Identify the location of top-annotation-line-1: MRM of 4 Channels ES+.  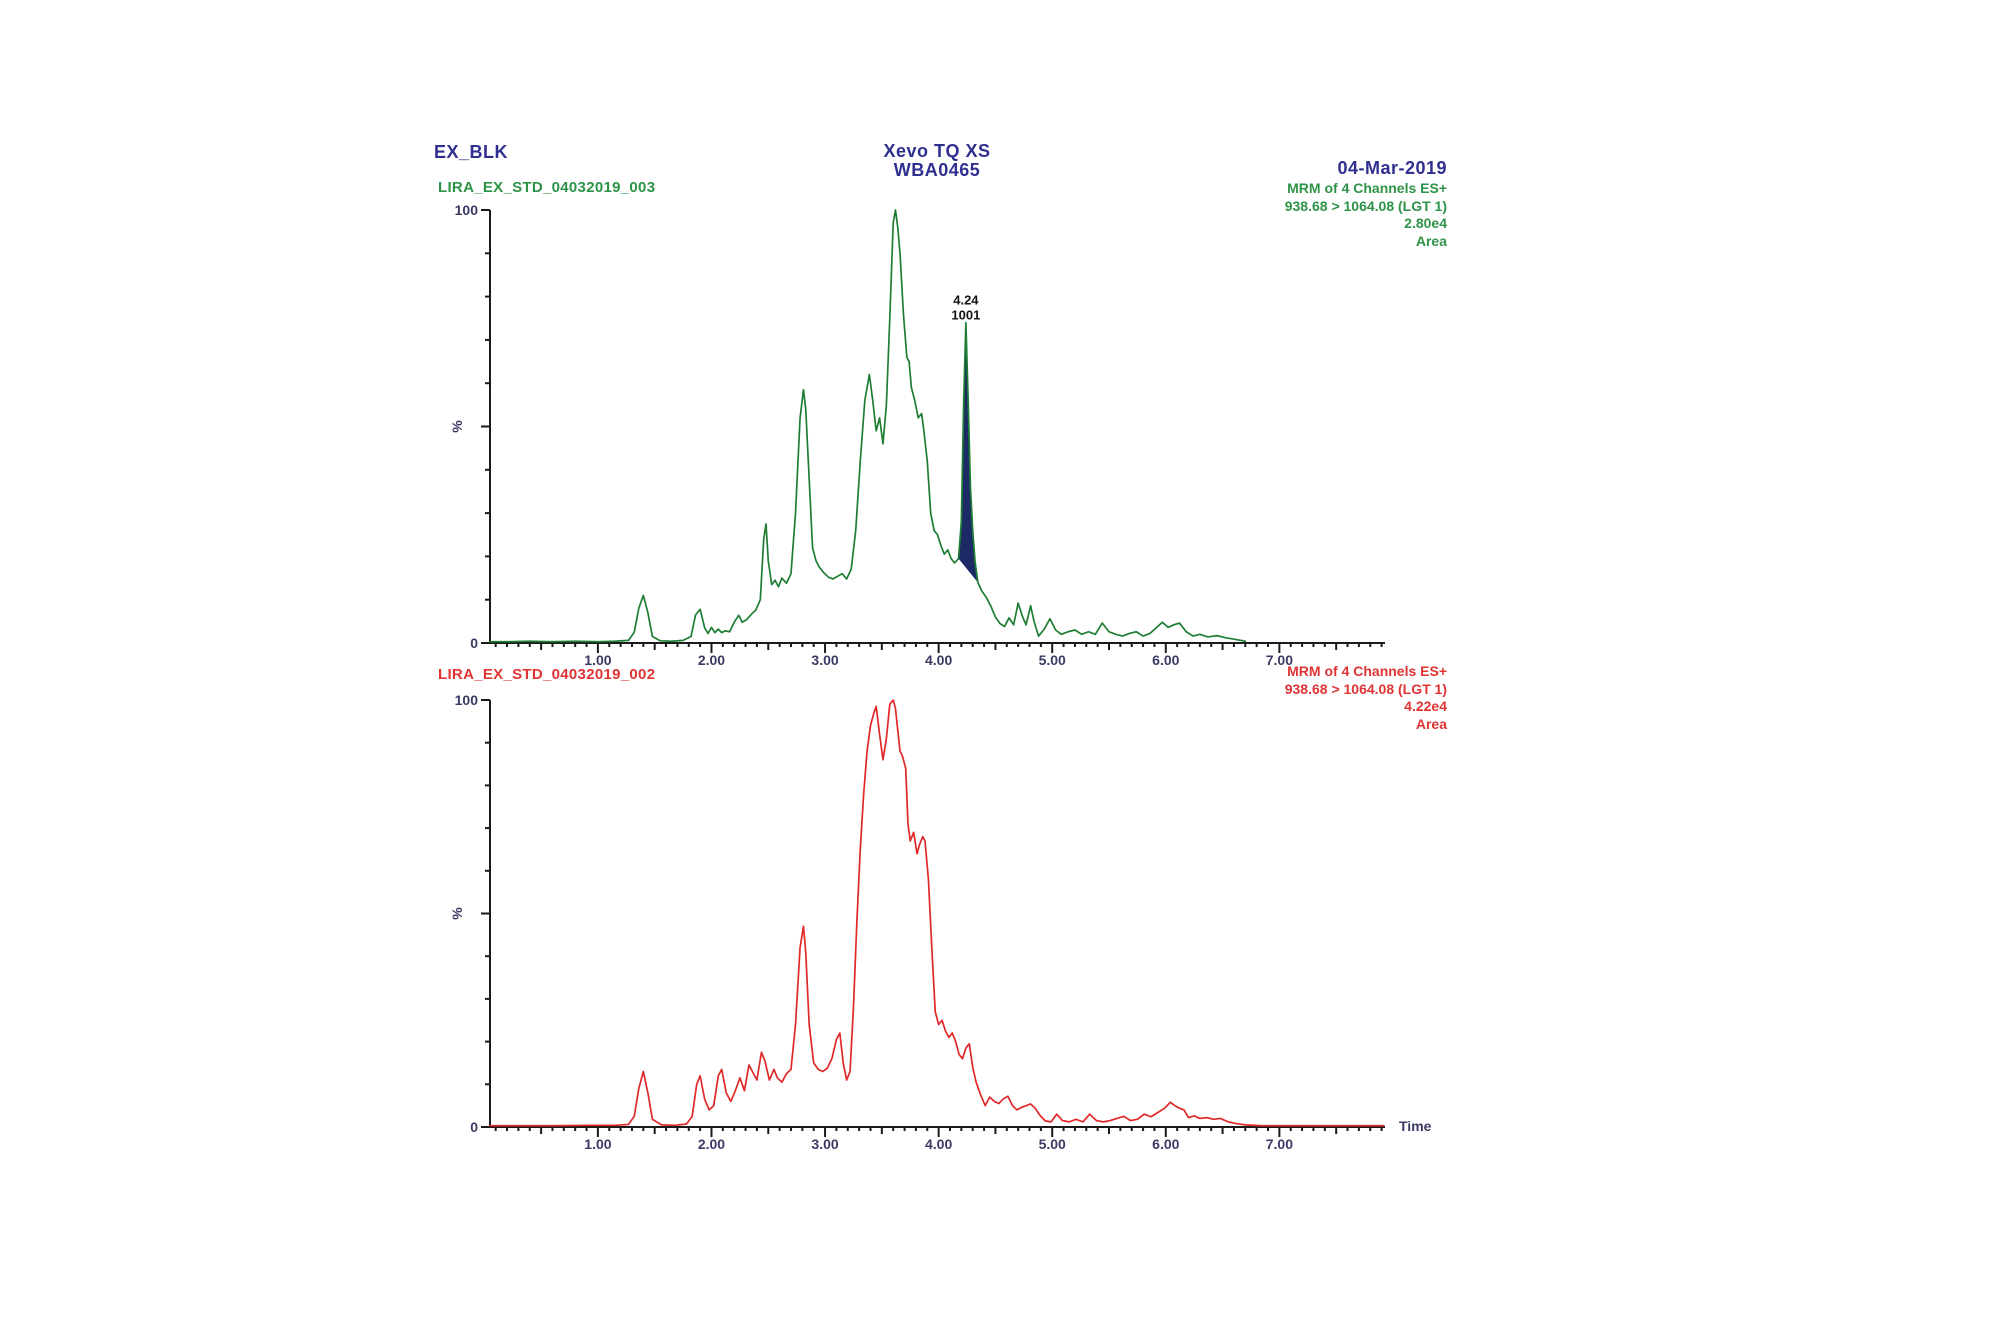
(1367, 188).